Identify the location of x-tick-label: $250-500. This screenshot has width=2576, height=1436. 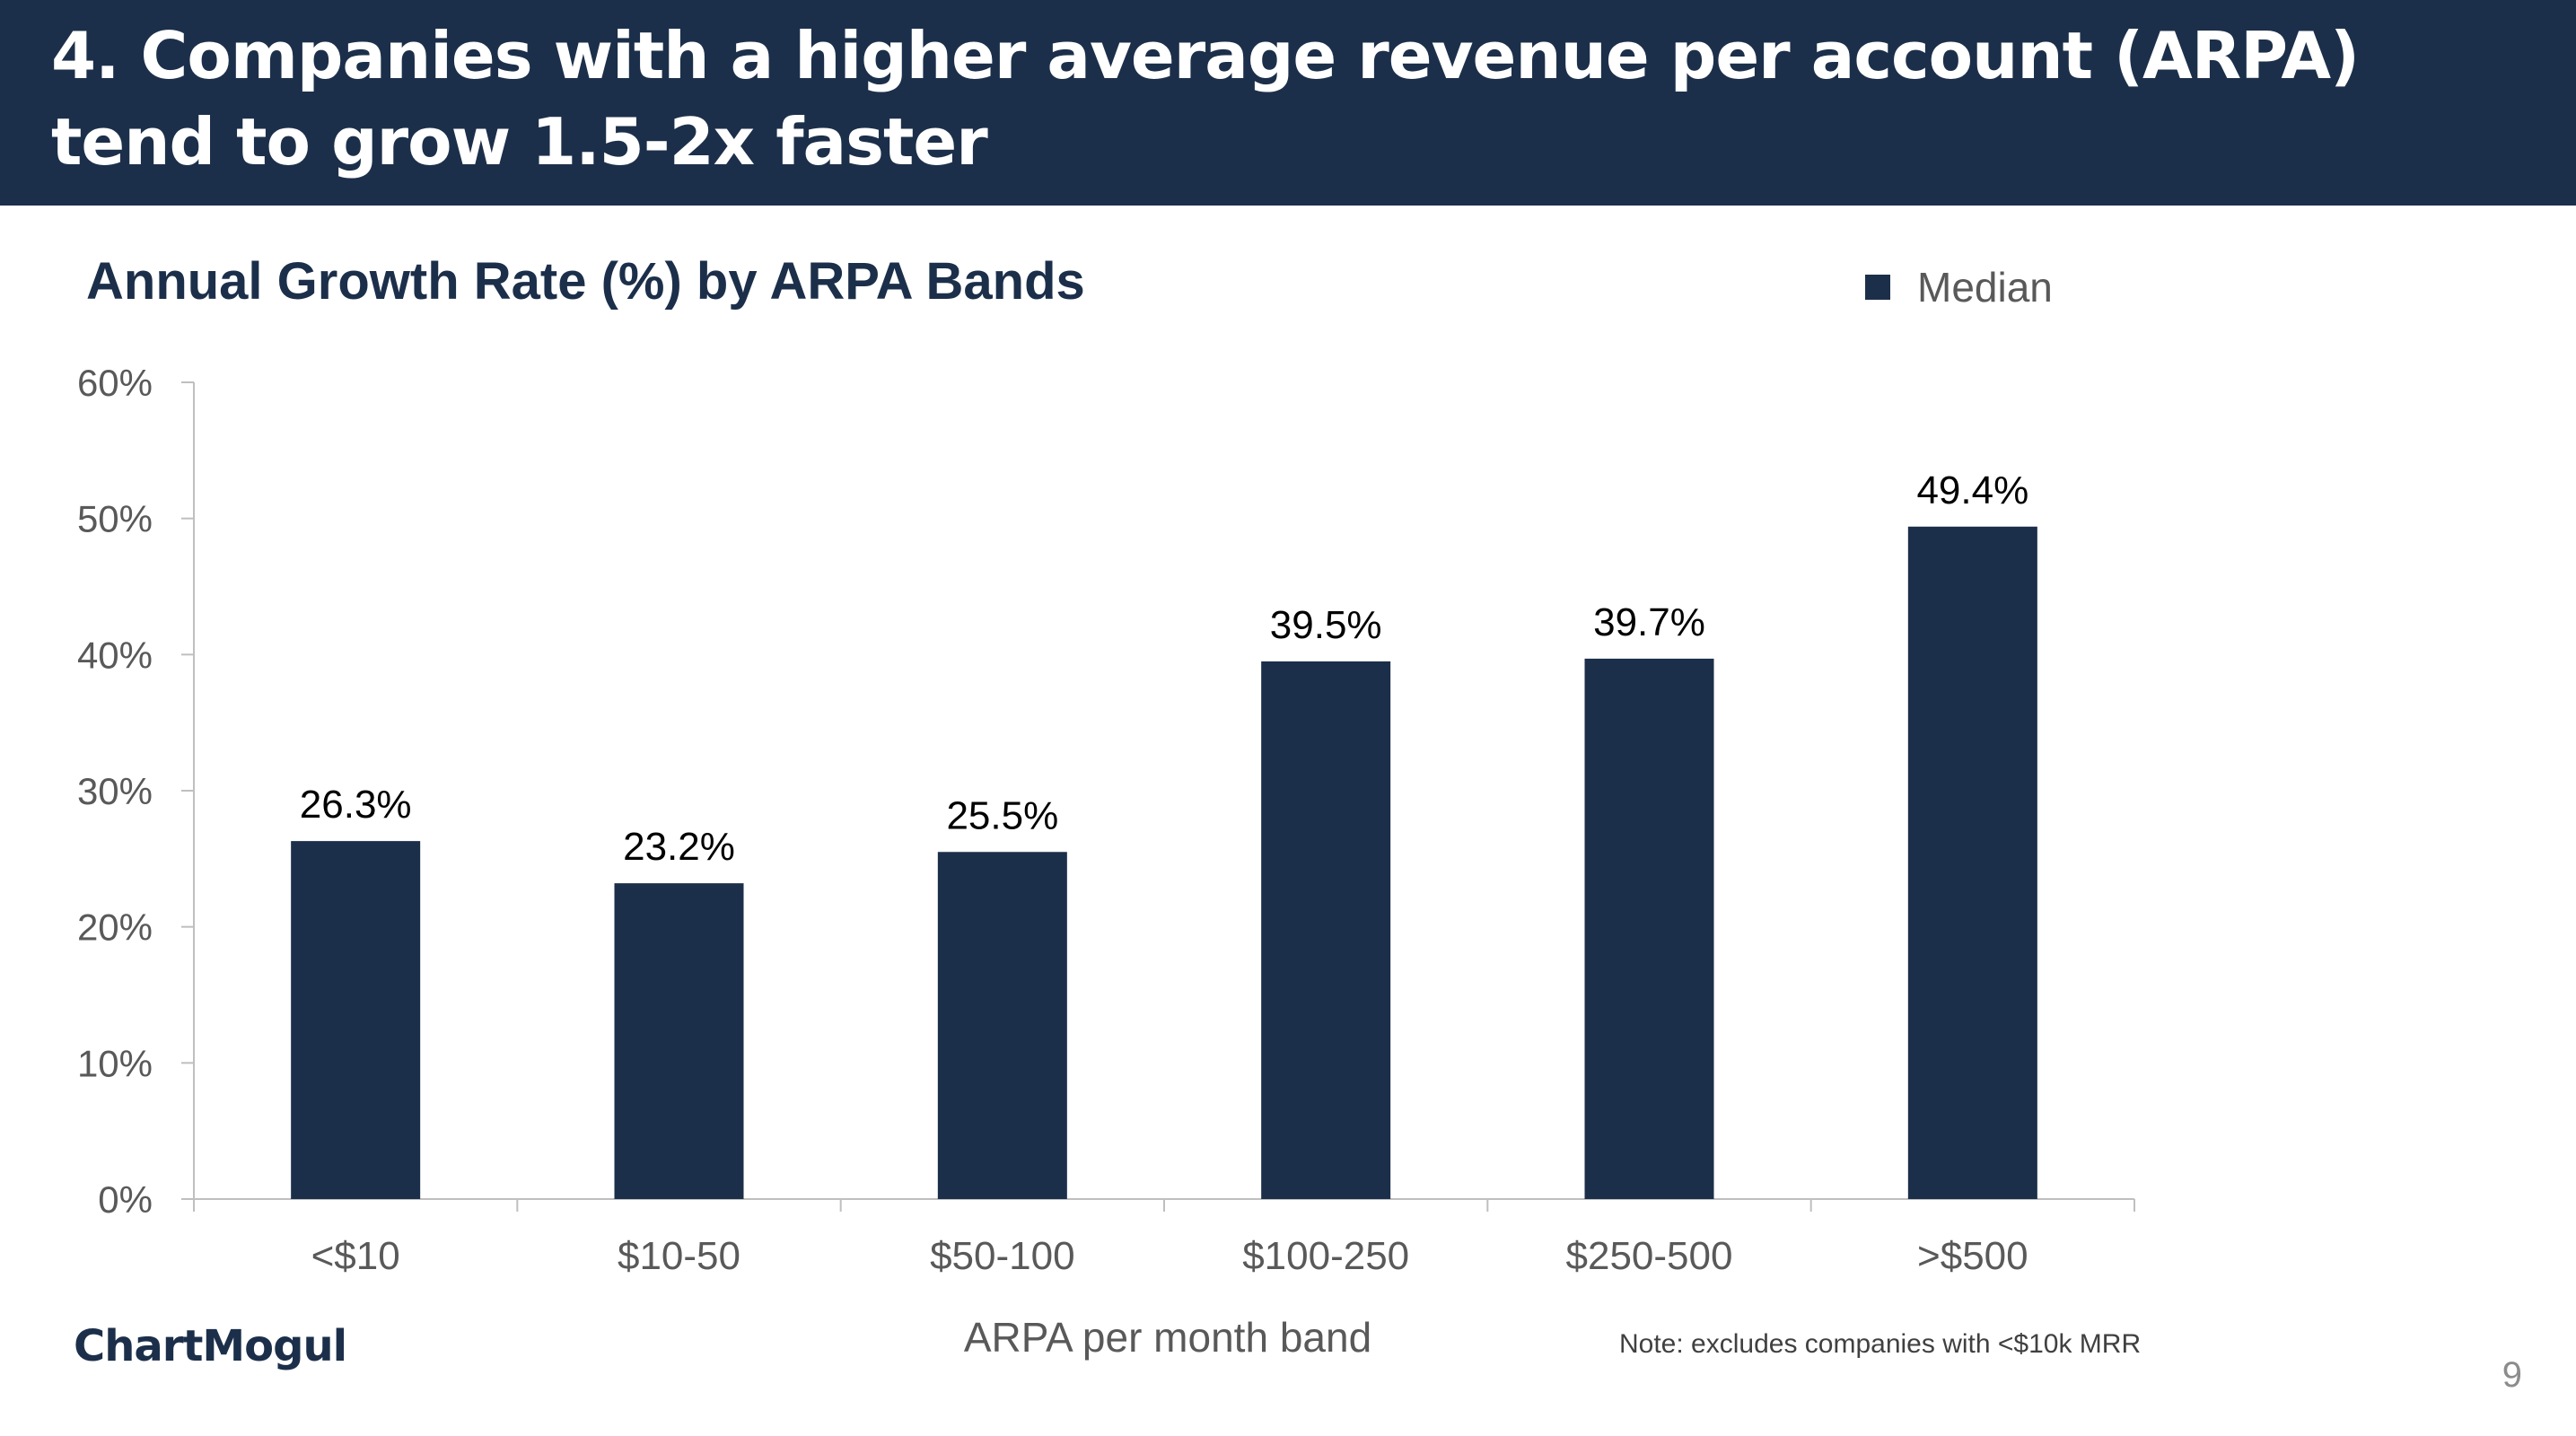
(1649, 1256).